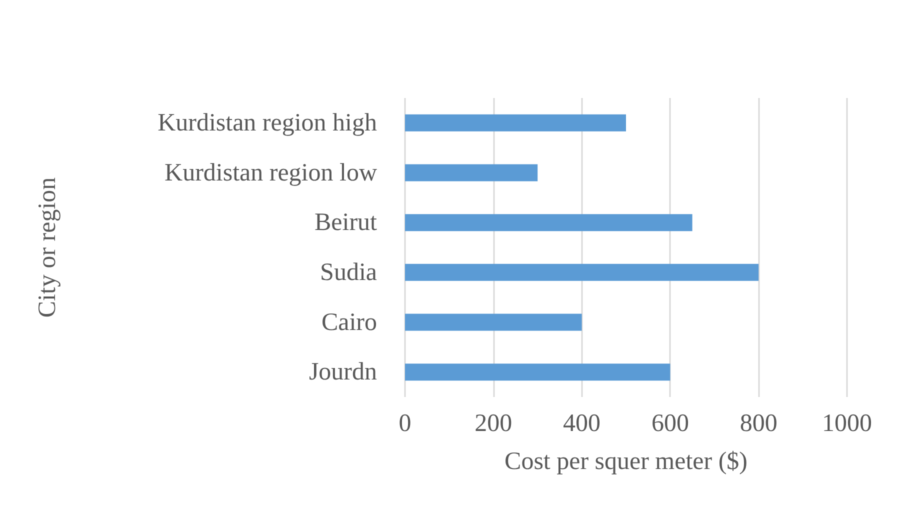 The image size is (904, 531). Describe the element at coordinates (346, 222) in the screenshot. I see `y-tick-label: Beirut` at that location.